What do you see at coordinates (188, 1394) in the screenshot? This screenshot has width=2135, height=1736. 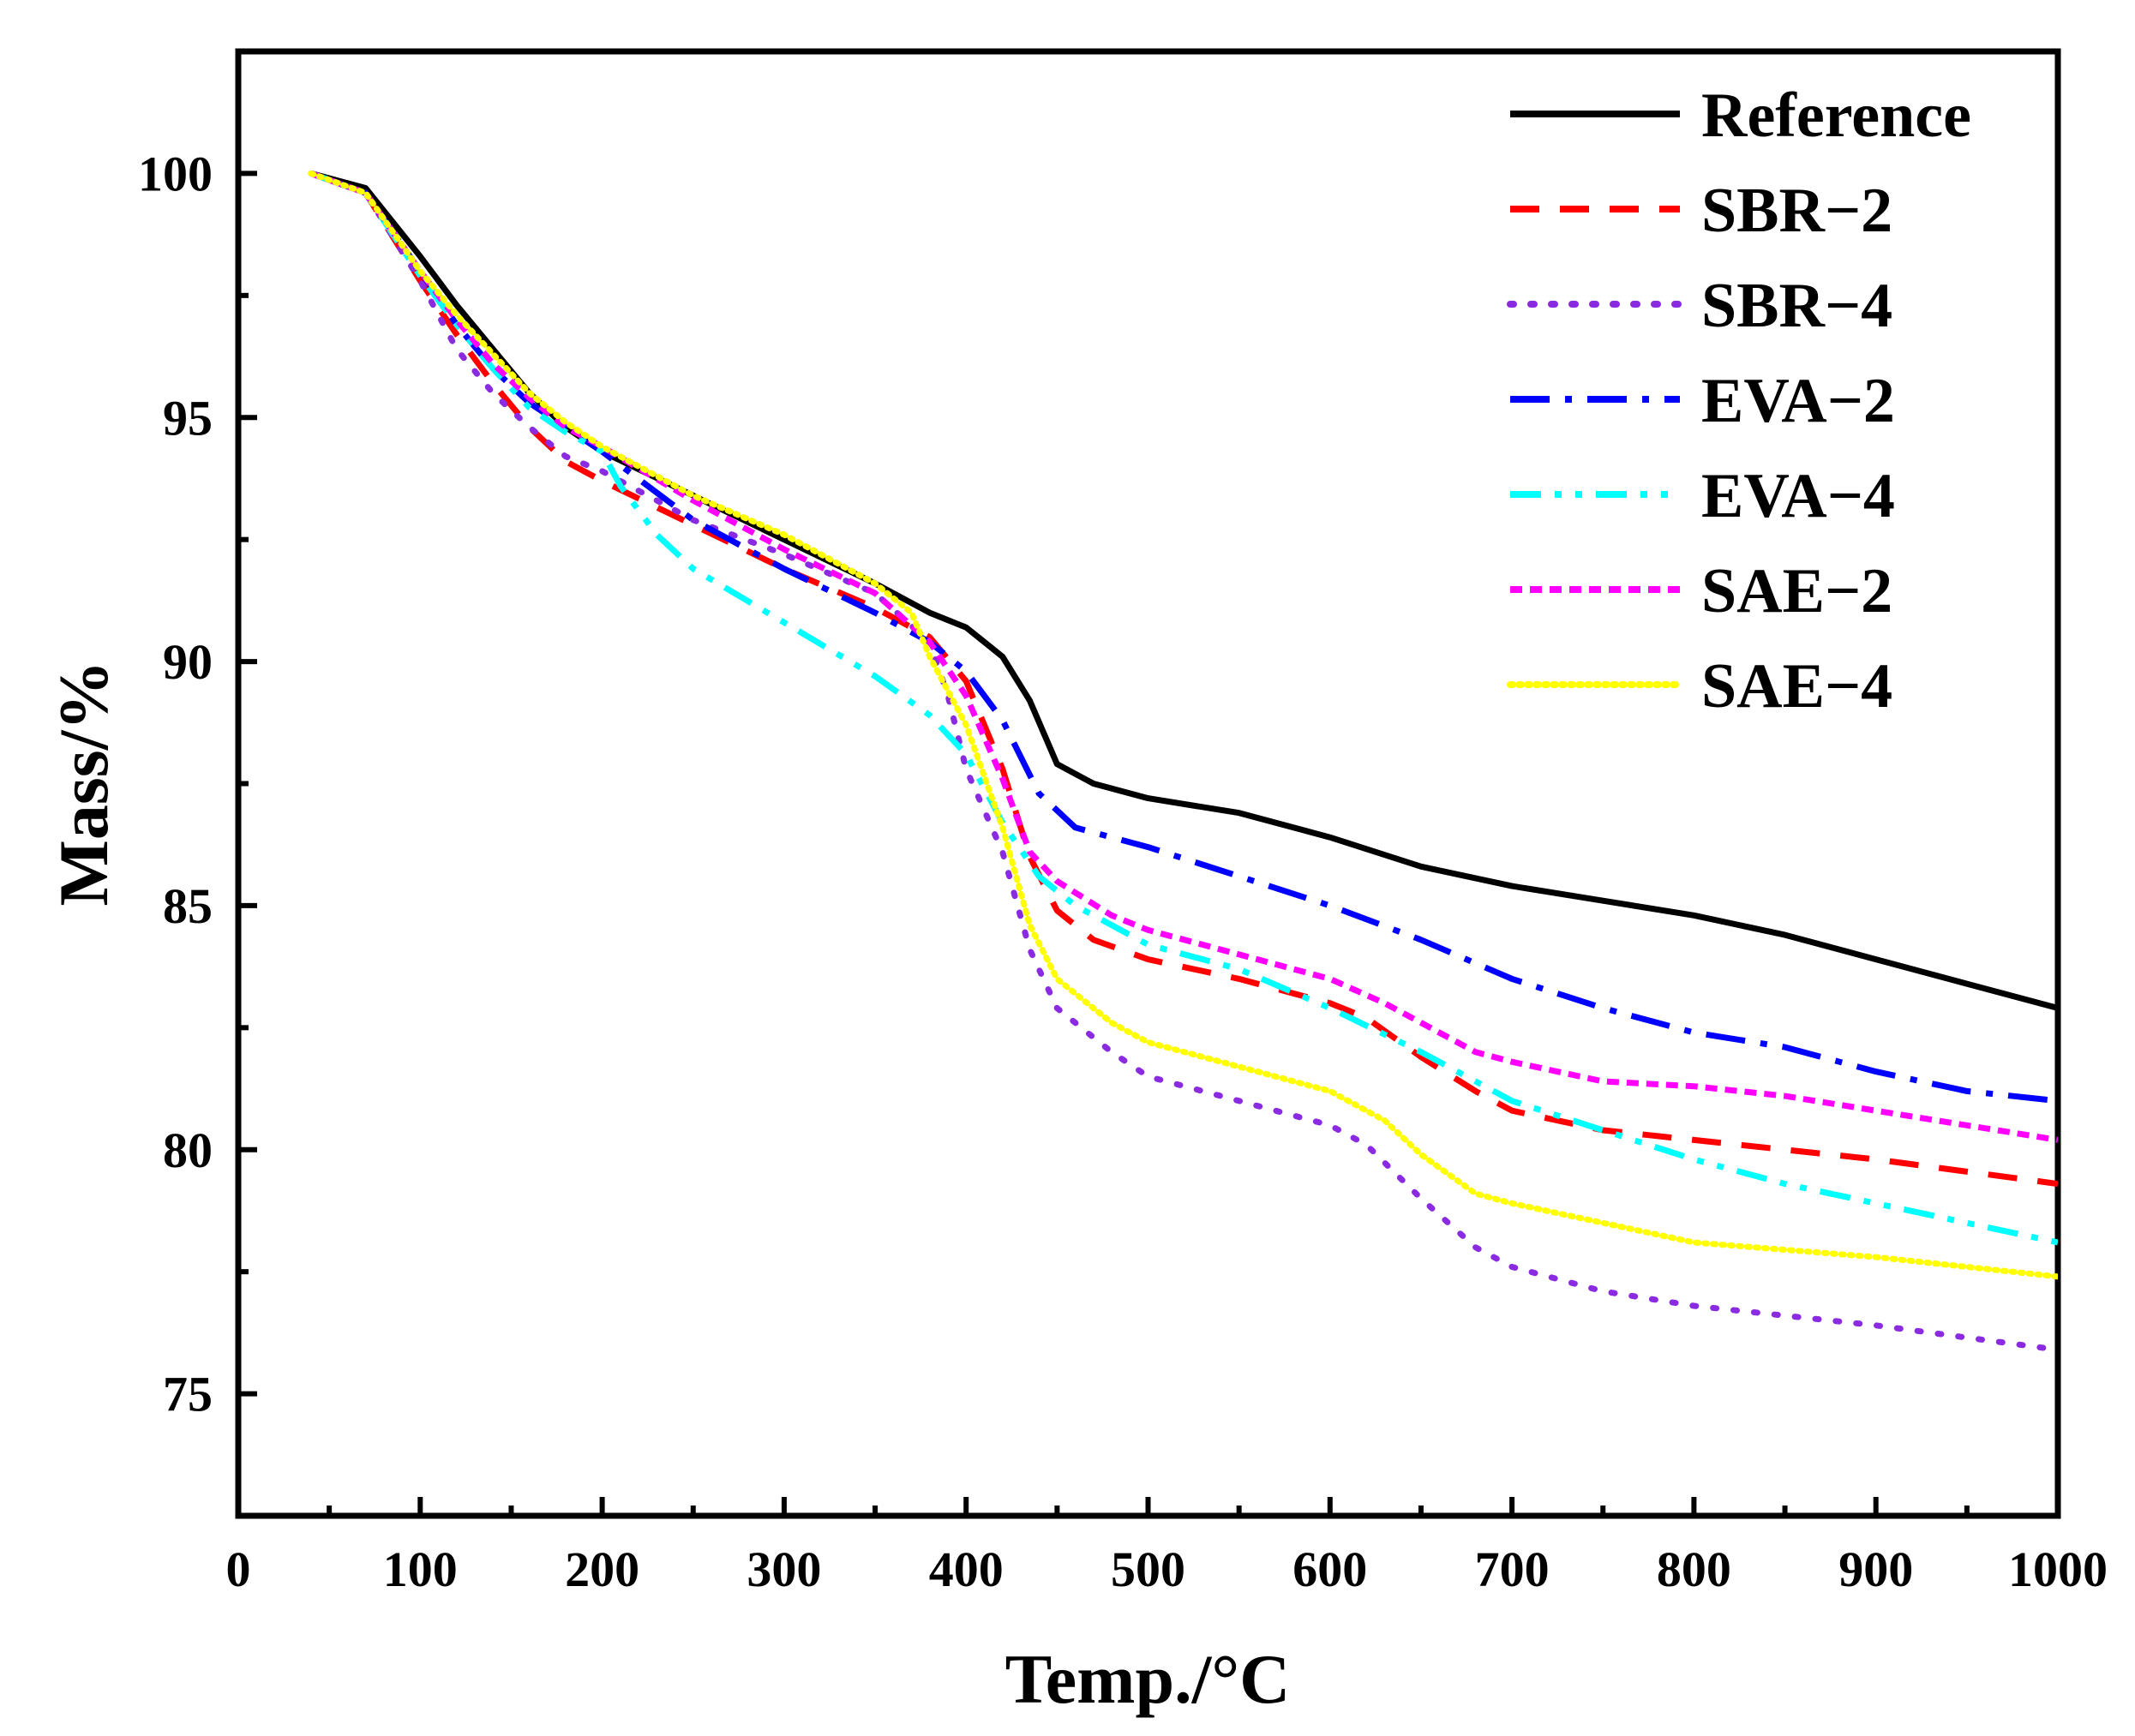 I see `y-tick-label: 75` at bounding box center [188, 1394].